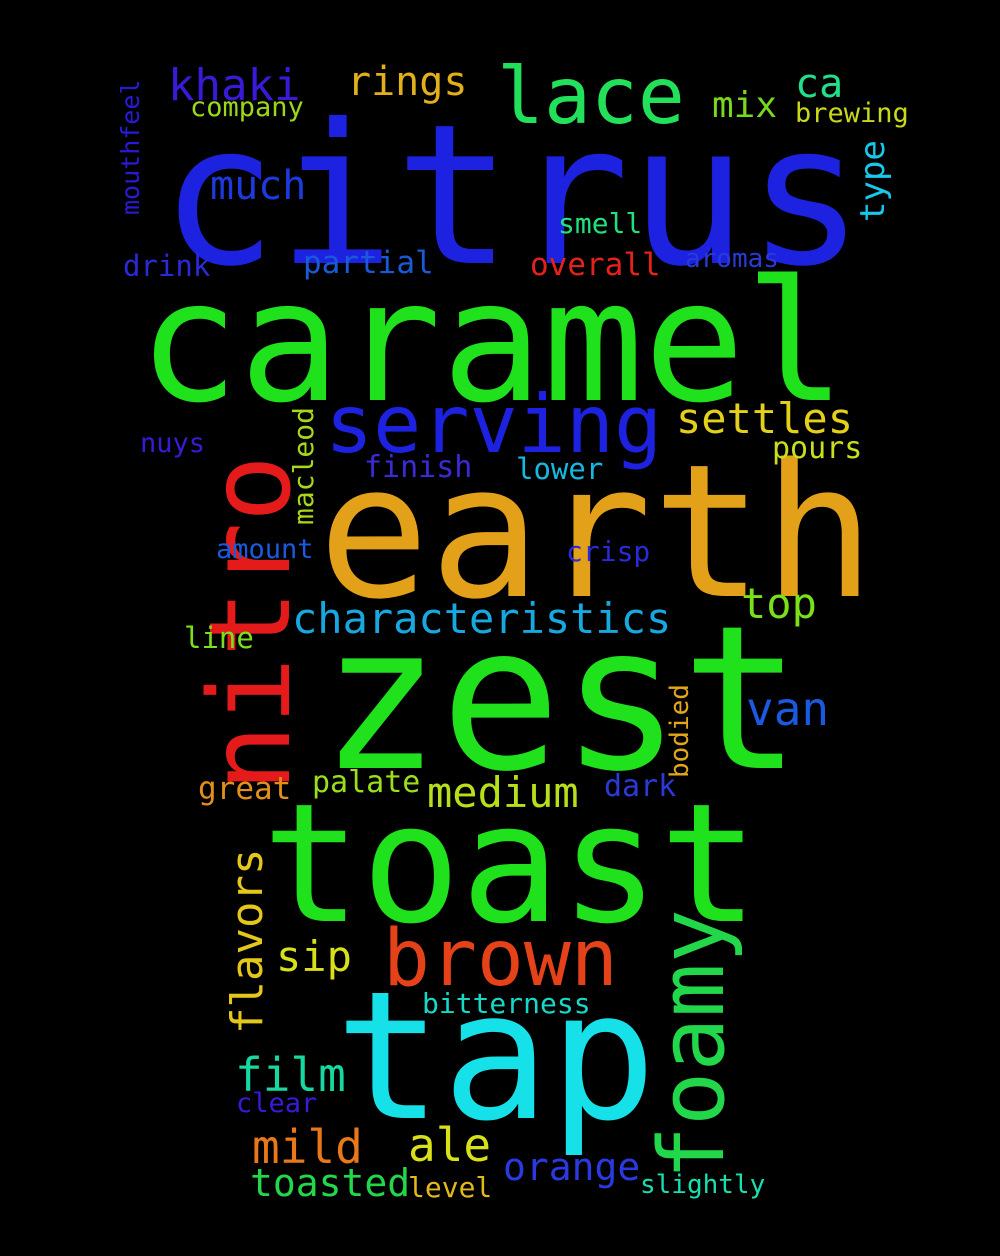  What do you see at coordinates (265, 549) in the screenshot?
I see `word-amount: amount` at bounding box center [265, 549].